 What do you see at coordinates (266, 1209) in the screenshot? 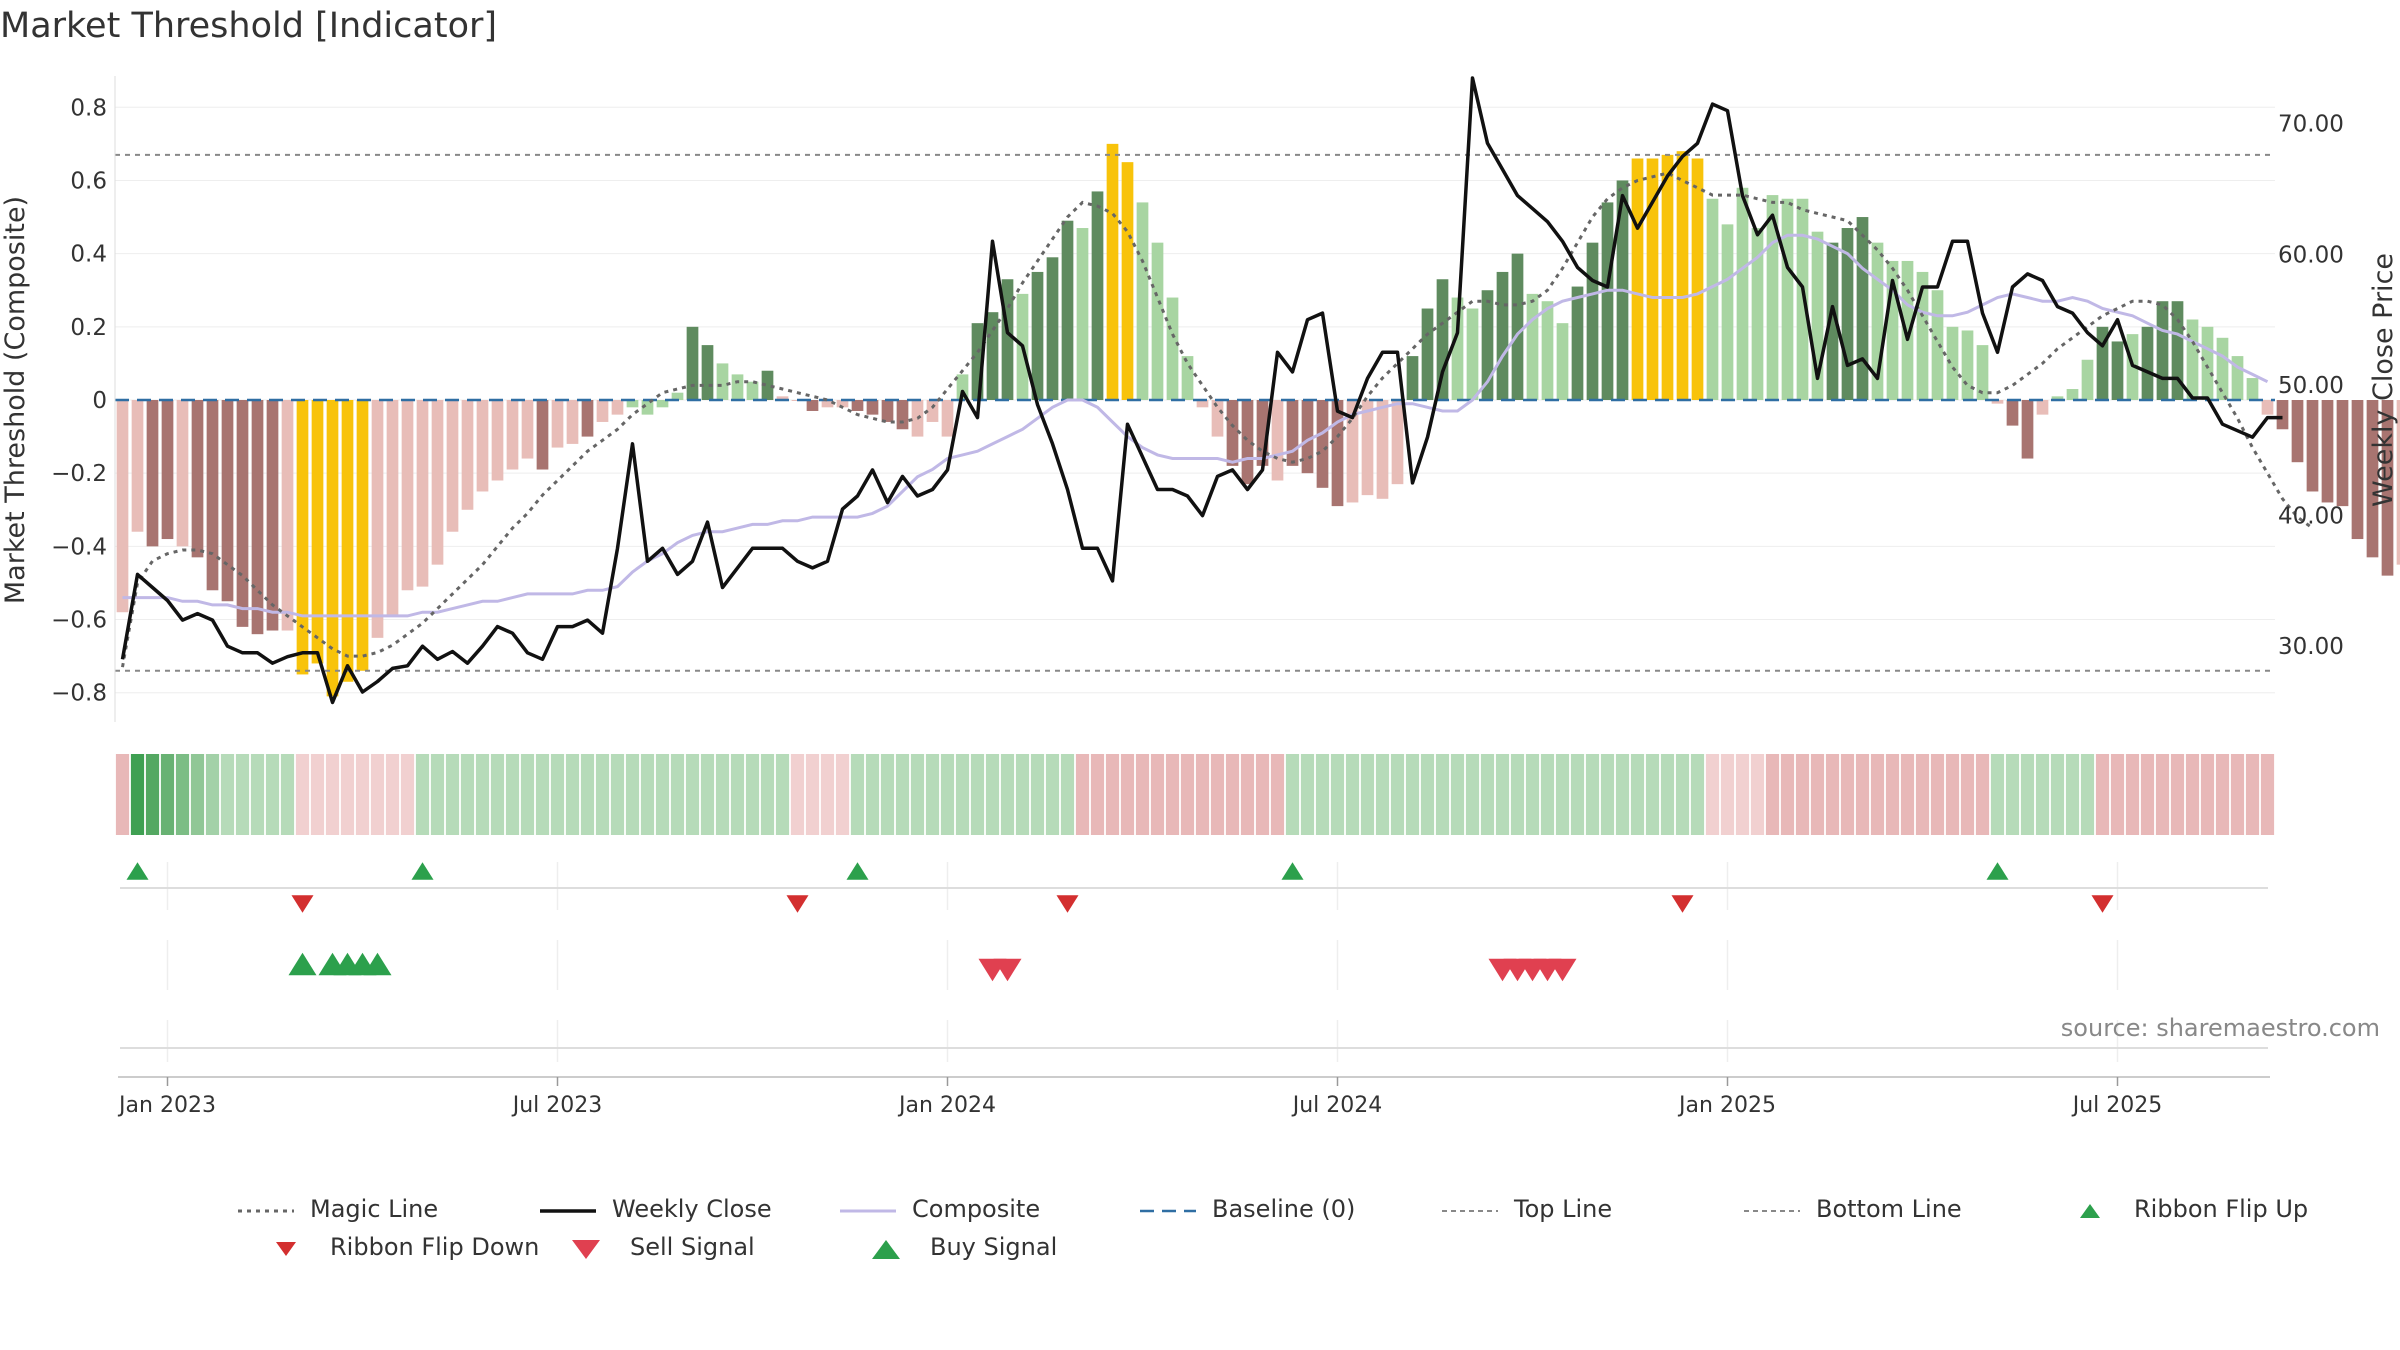
I see `legend-swatch-magic` at bounding box center [266, 1209].